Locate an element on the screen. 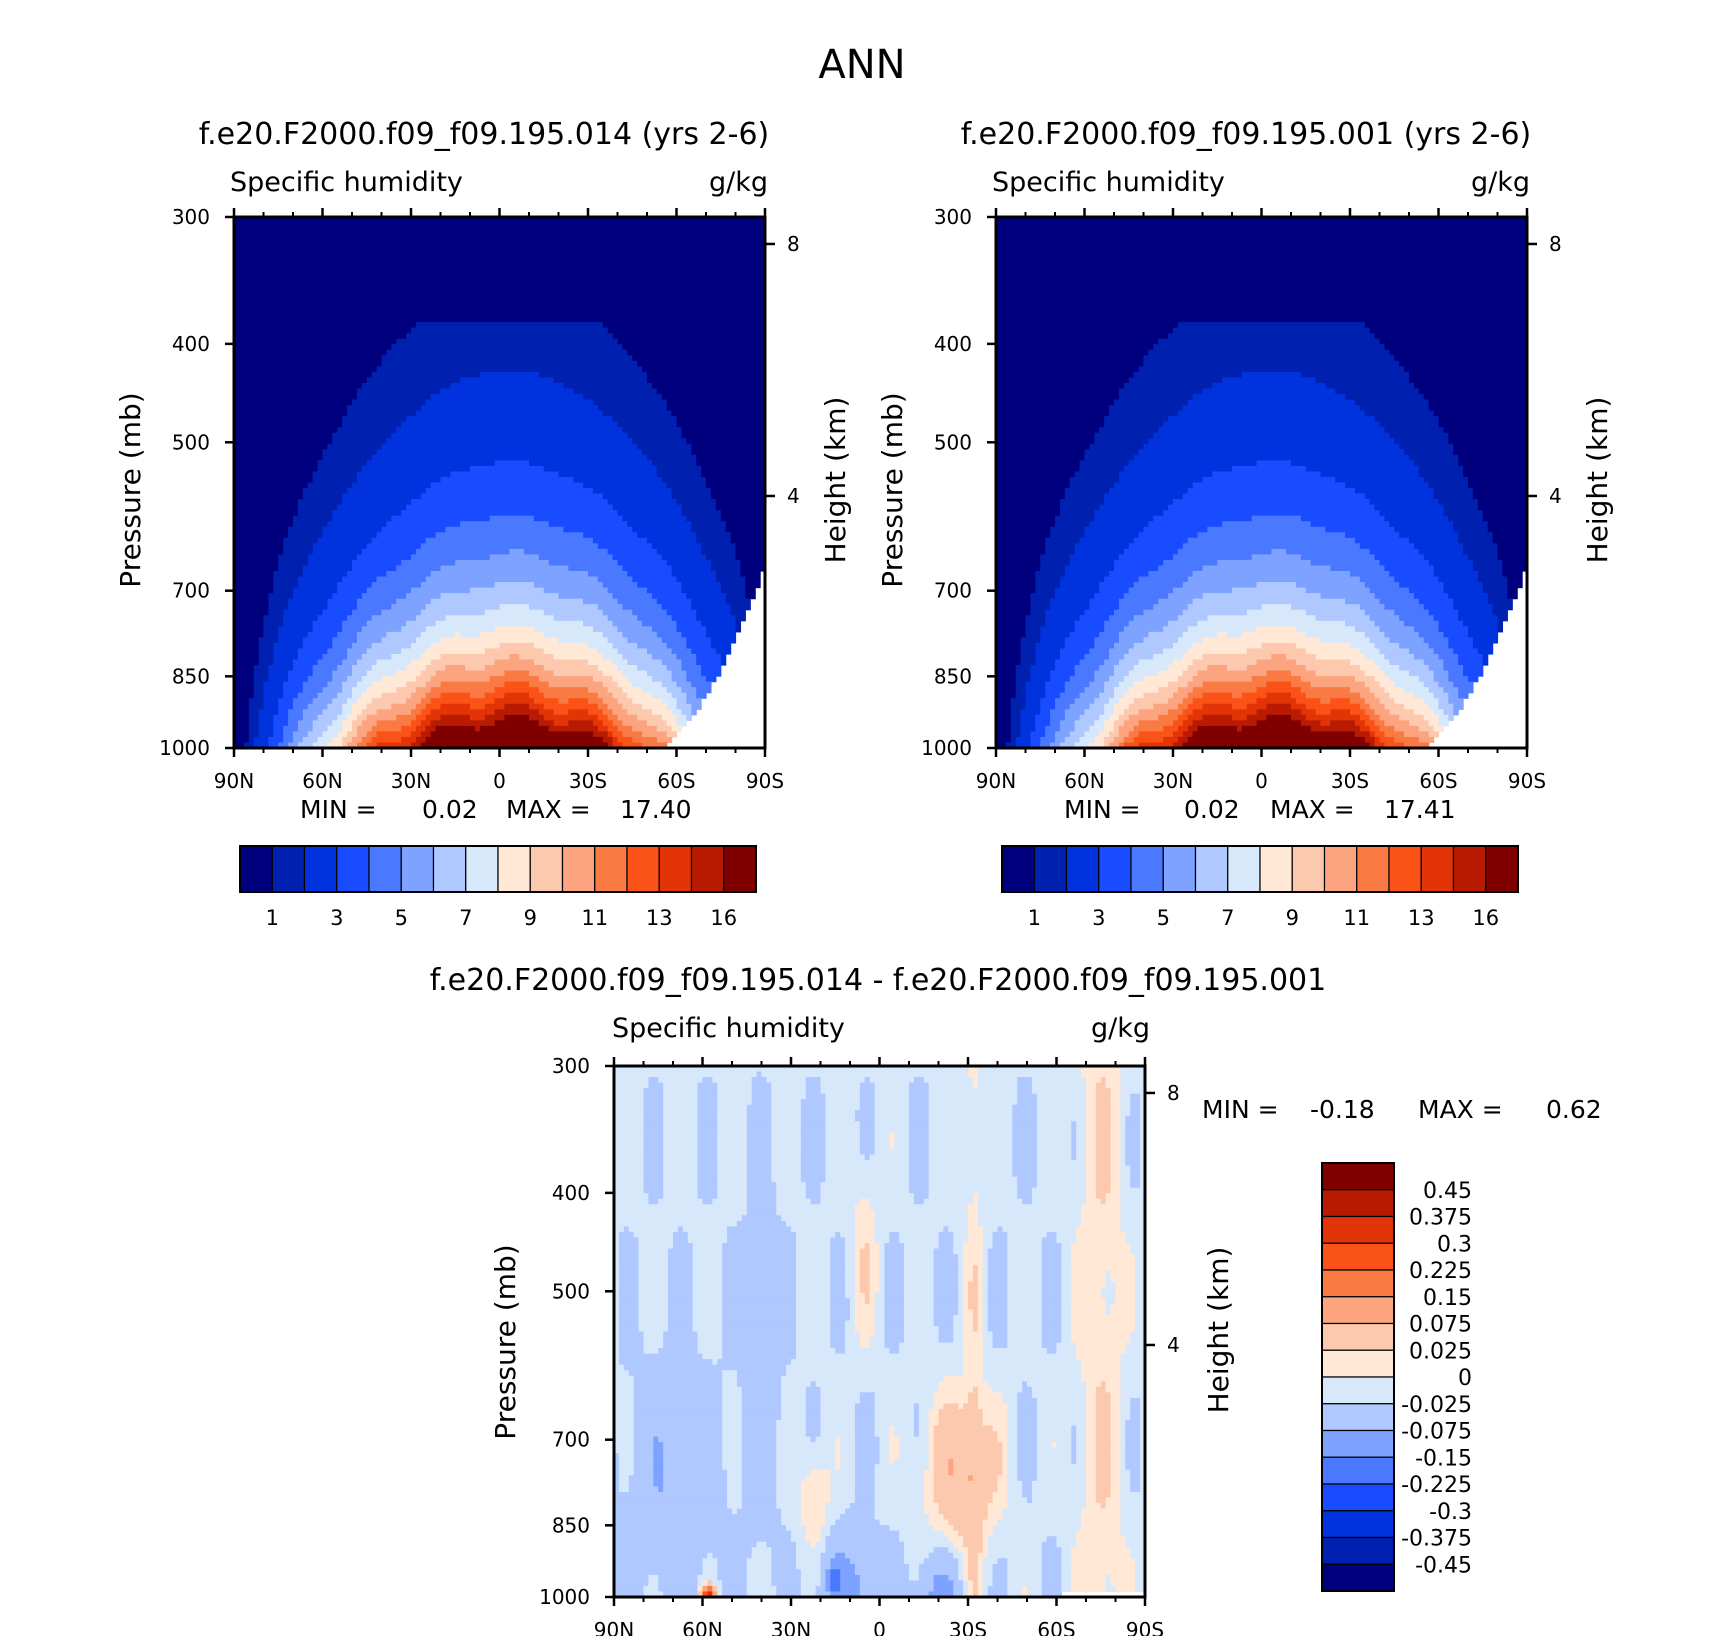 Image resolution: width=1710 pixels, height=1636 pixels. panel-diff-colorbar-label: 0.375 is located at coordinates (1440, 1218).